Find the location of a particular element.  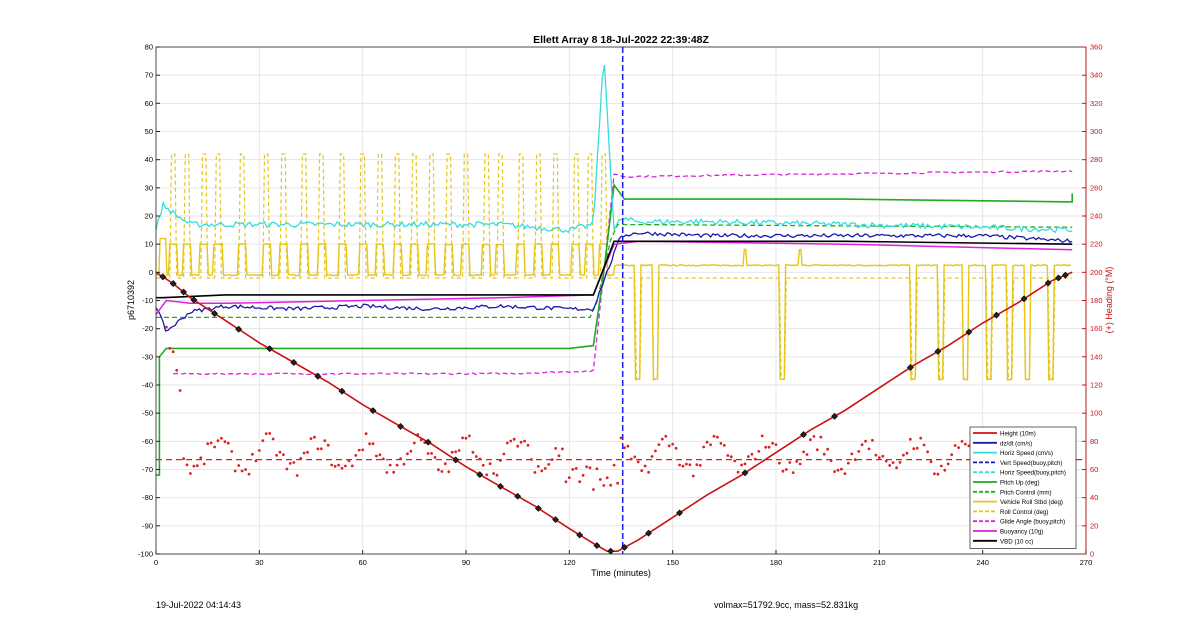

x-tick-label: 0 is located at coordinates (156, 562).